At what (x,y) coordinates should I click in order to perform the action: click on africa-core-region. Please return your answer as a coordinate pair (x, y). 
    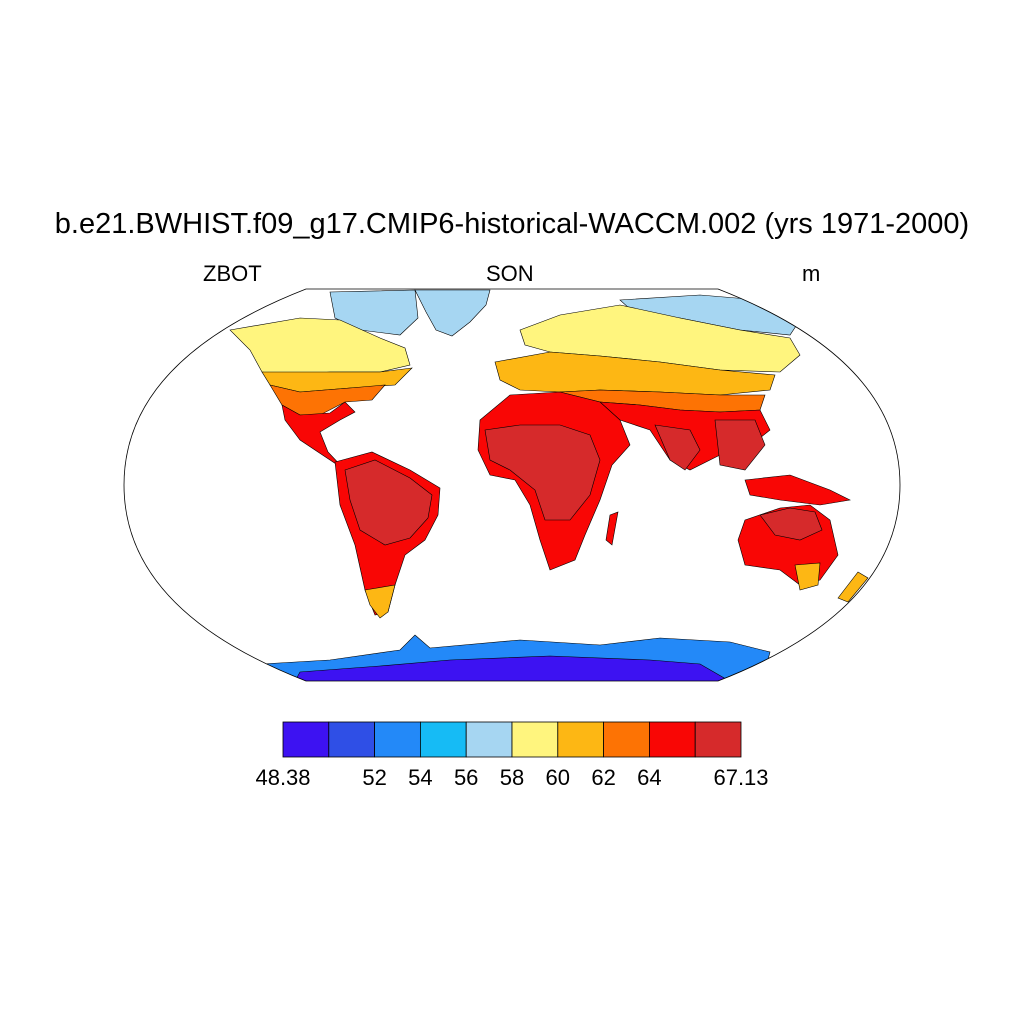
    Looking at the image, I should click on (542, 472).